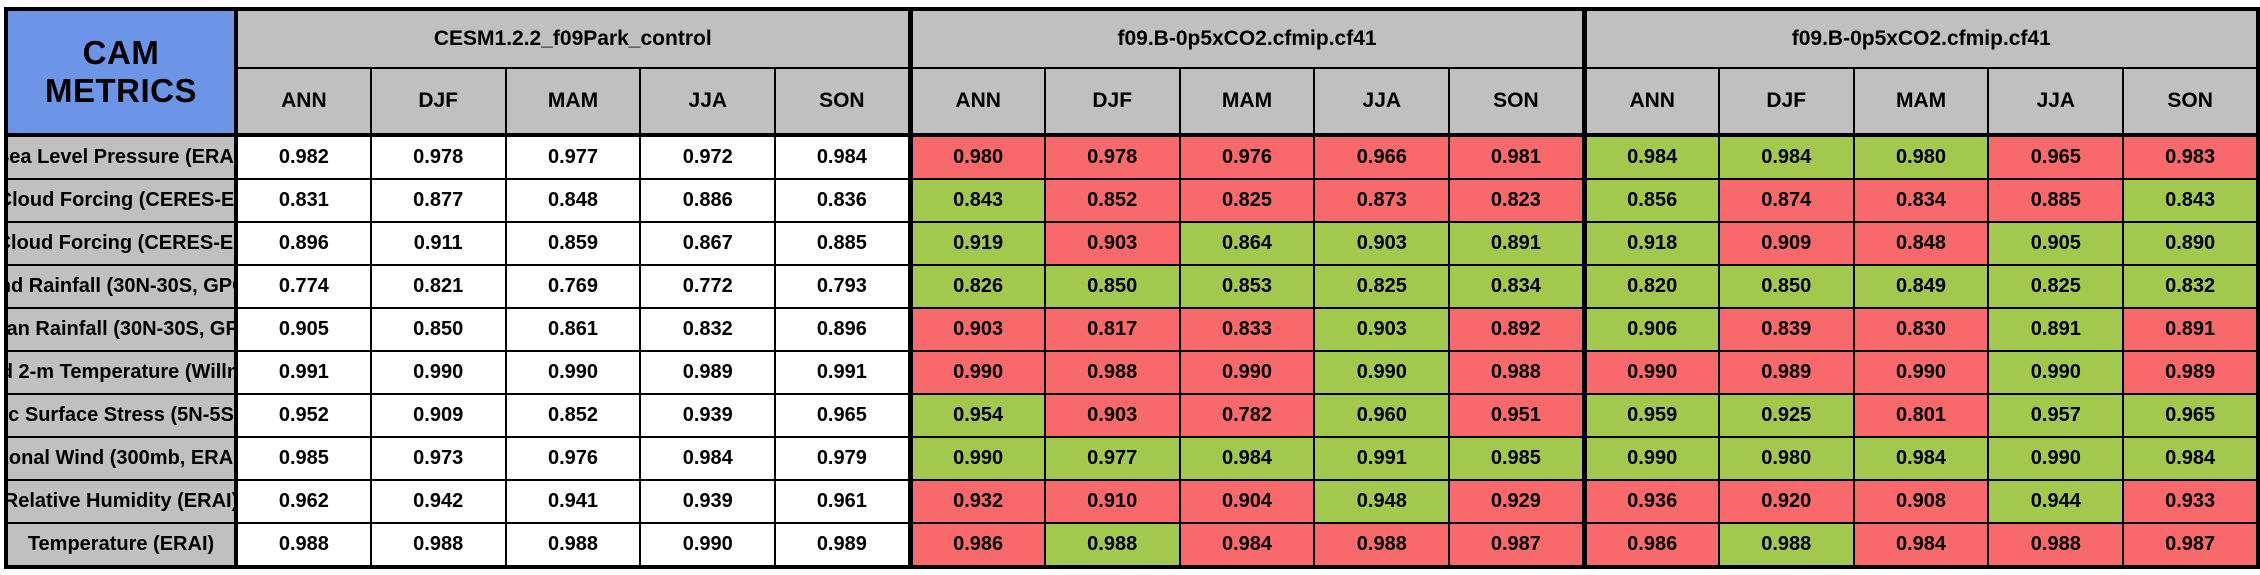 This screenshot has height=575, width=2260. Describe the element at coordinates (303, 200) in the screenshot. I see `metric-cell: 0.831` at that location.